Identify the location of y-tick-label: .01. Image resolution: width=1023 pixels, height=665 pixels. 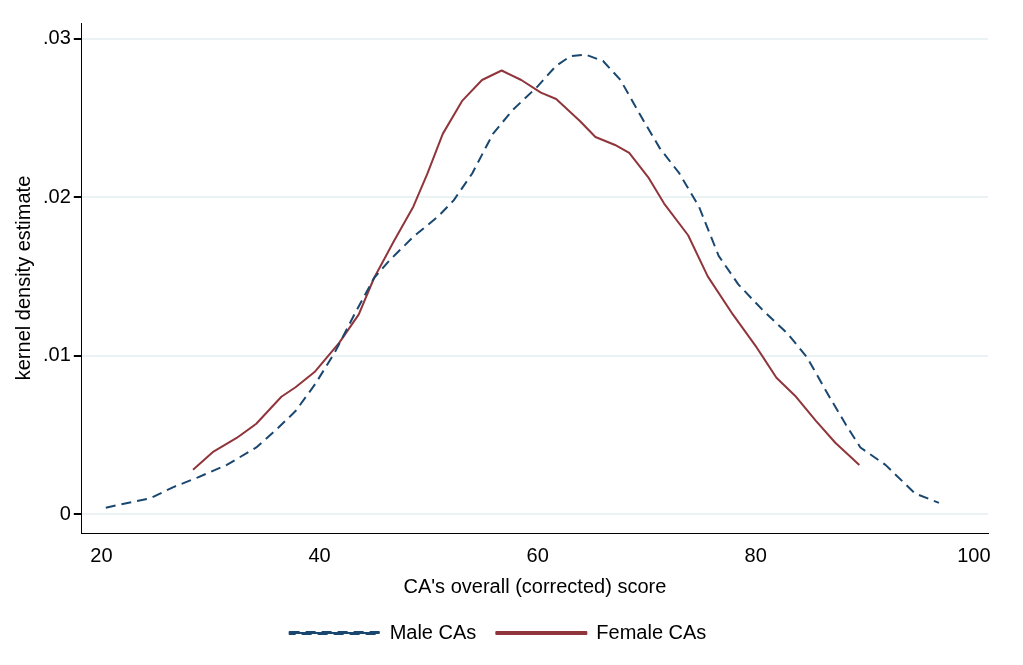
(56, 354).